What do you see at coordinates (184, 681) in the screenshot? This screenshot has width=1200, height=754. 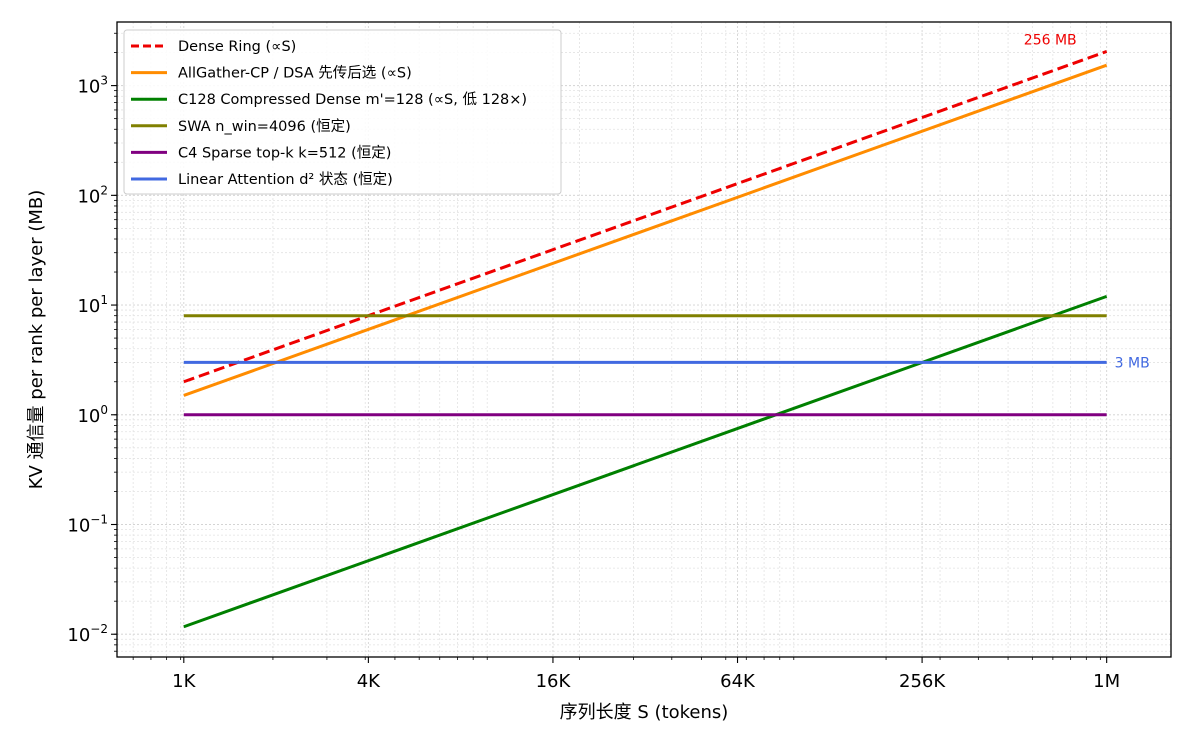 I see `x-tick-label-1: 1K` at bounding box center [184, 681].